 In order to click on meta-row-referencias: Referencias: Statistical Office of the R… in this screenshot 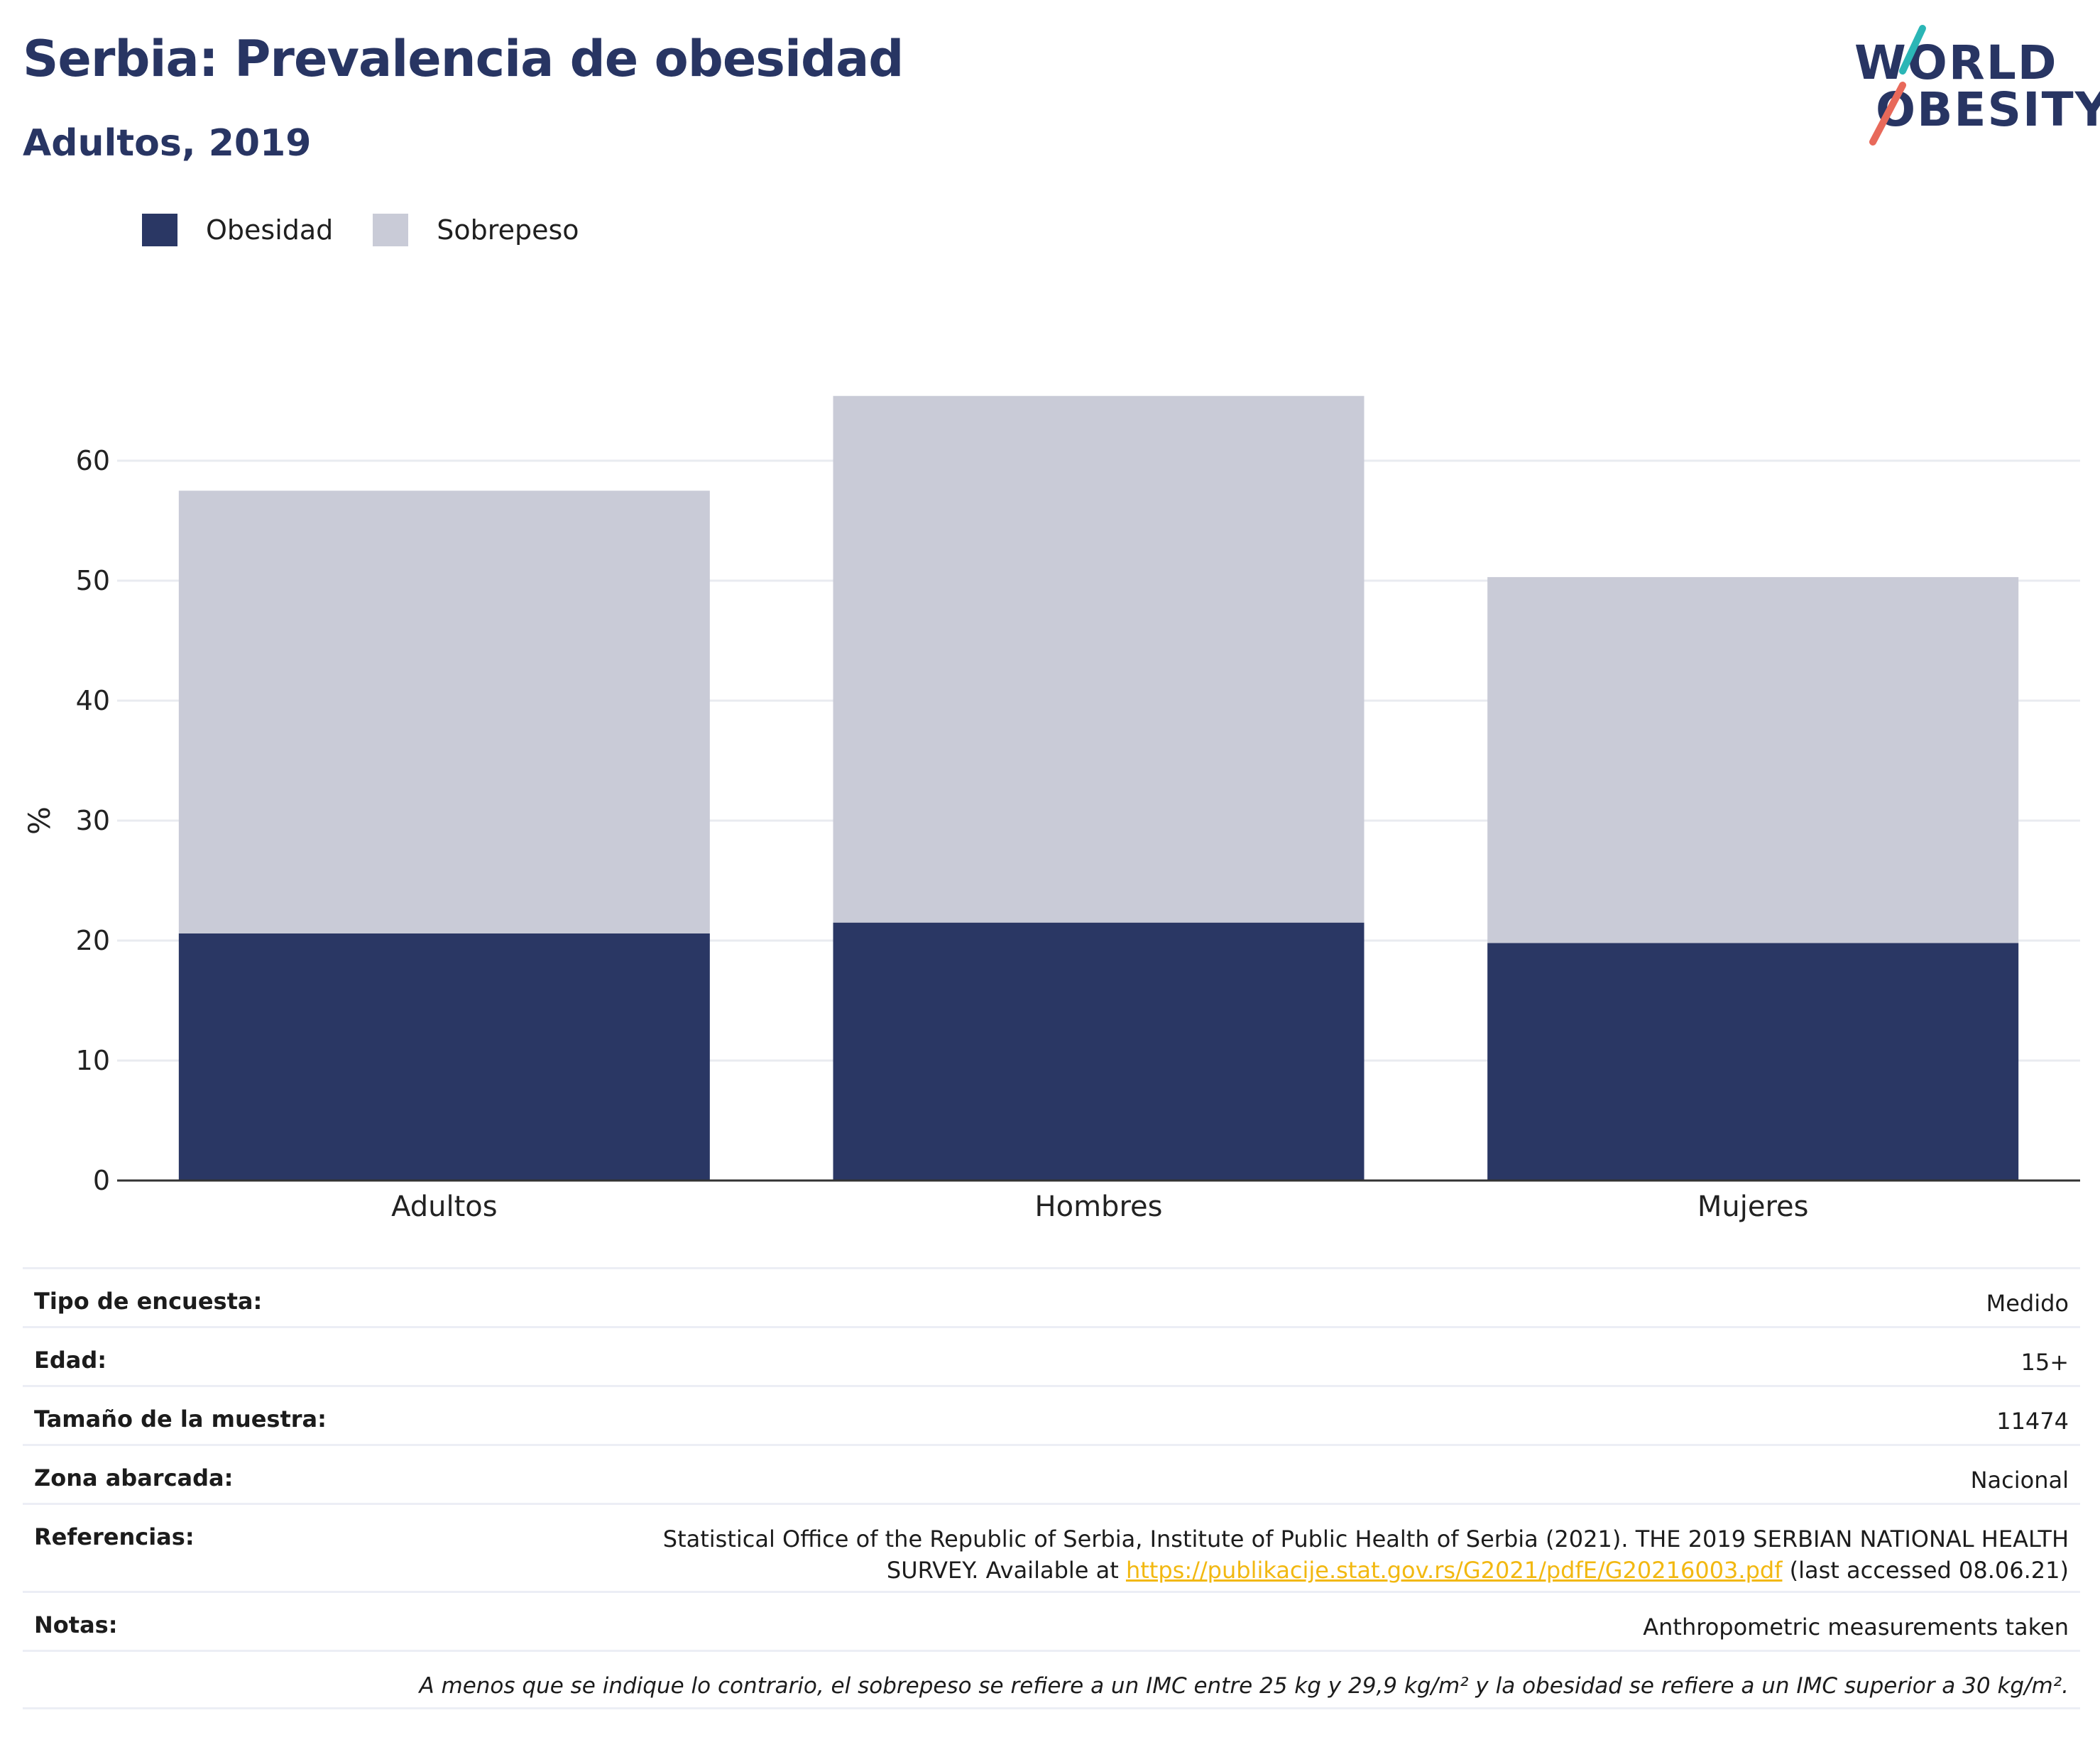, I will do `click(1051, 1547)`.